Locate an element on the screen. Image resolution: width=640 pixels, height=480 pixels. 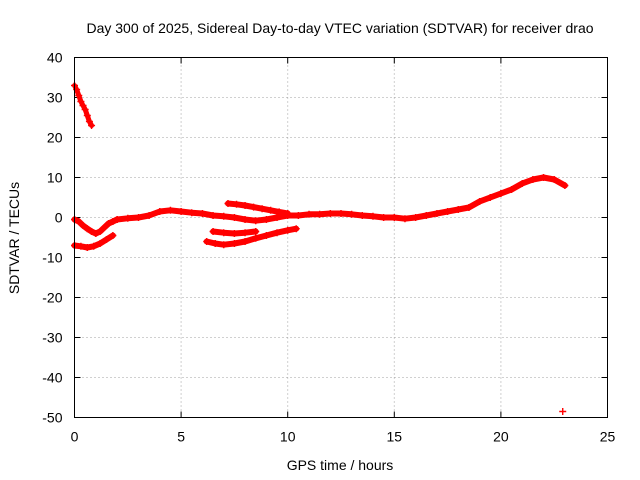
y-axis-label: SDTVAR / TECUs is located at coordinates (14, 238).